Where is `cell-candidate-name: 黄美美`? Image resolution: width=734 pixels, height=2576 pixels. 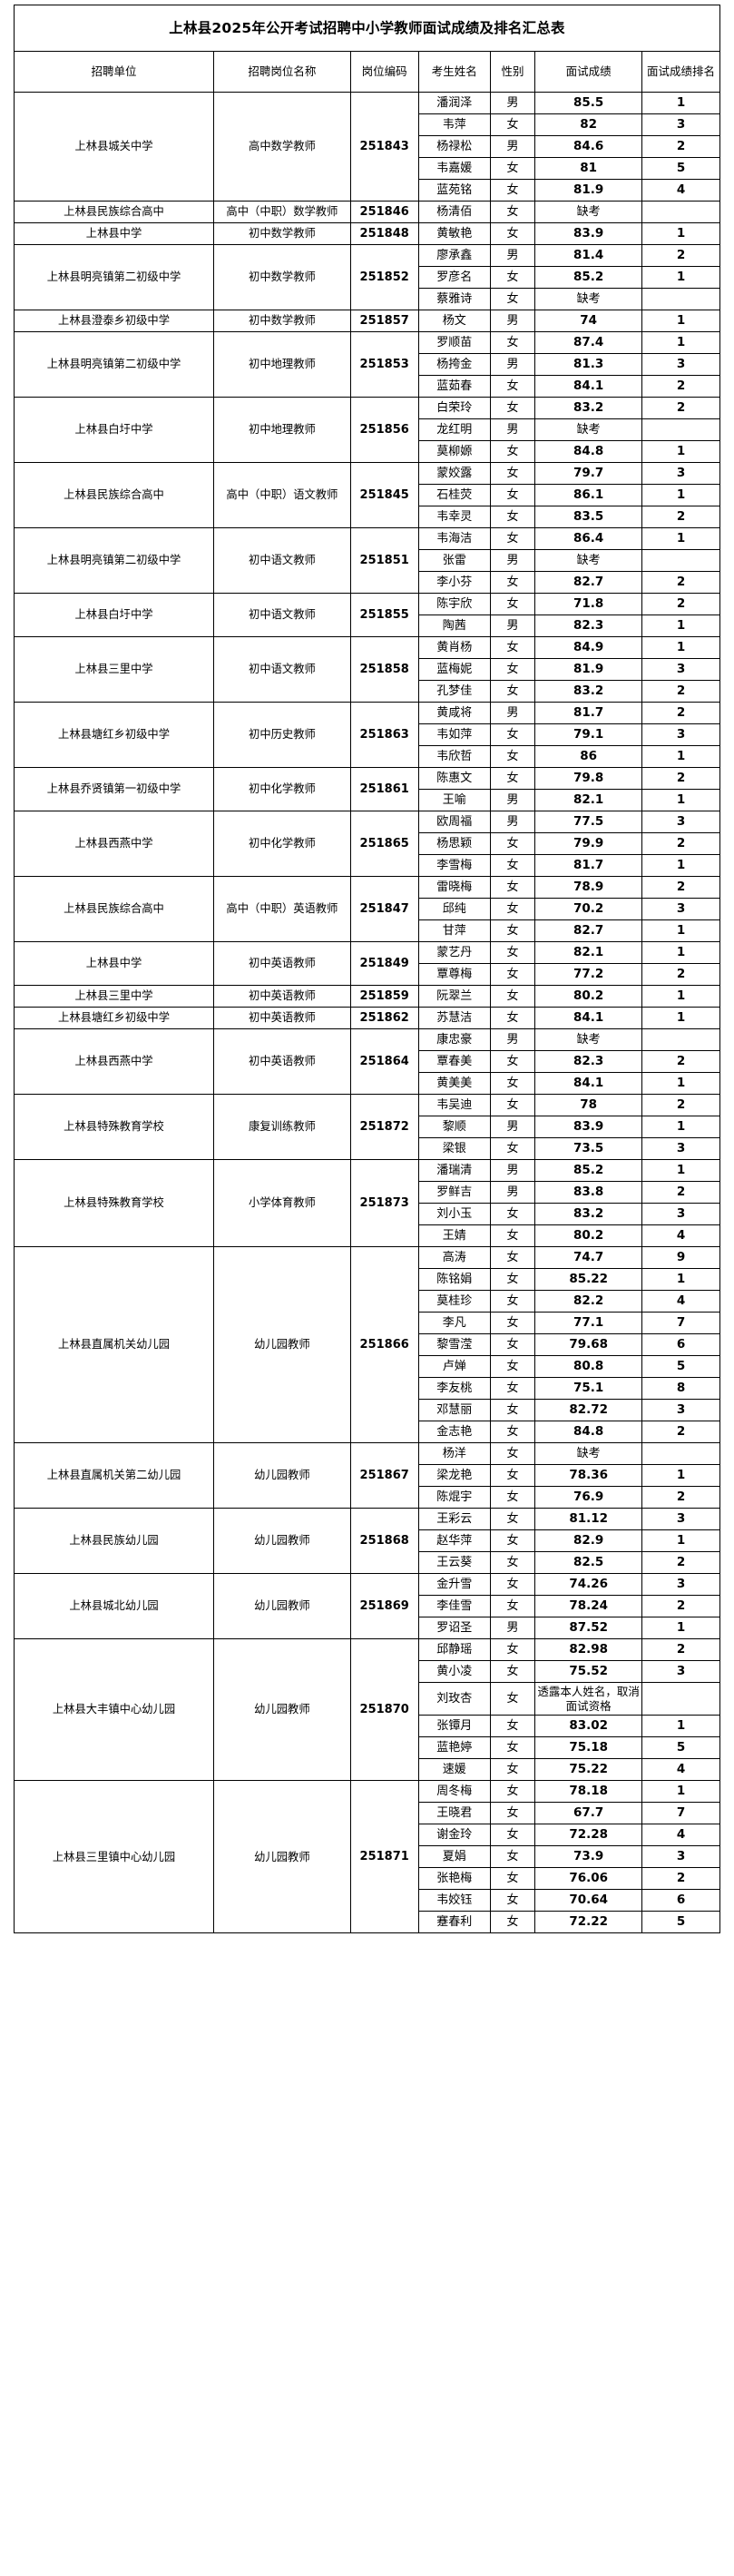
cell-candidate-name: 黄美美 is located at coordinates (454, 1083).